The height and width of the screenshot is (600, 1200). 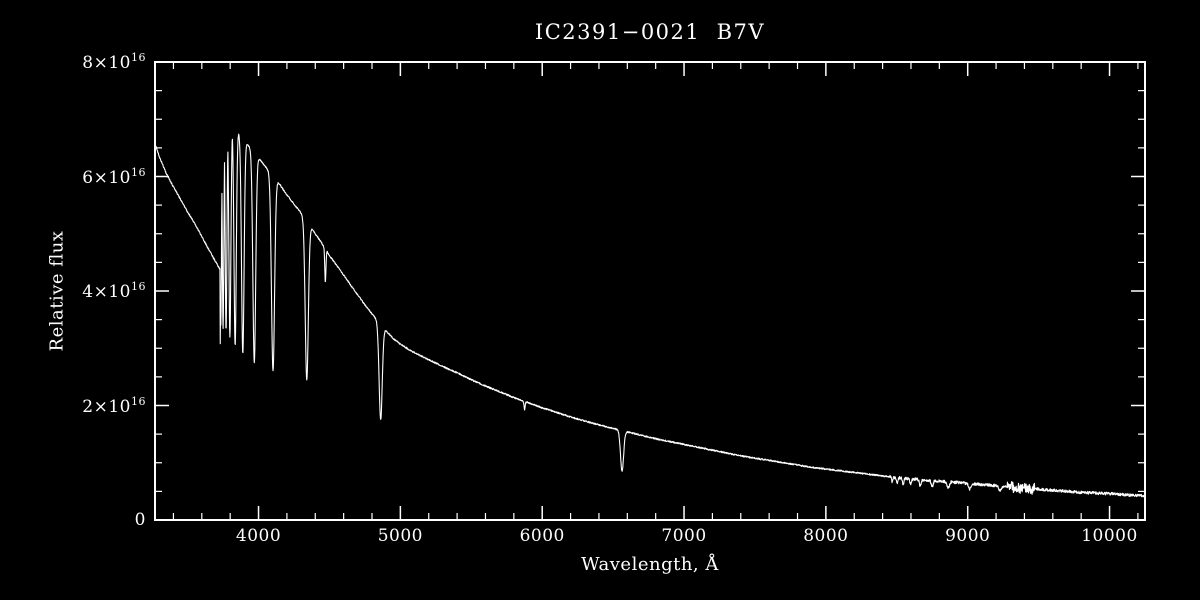 I want to click on x-tick-label: 5000, so click(x=400, y=536).